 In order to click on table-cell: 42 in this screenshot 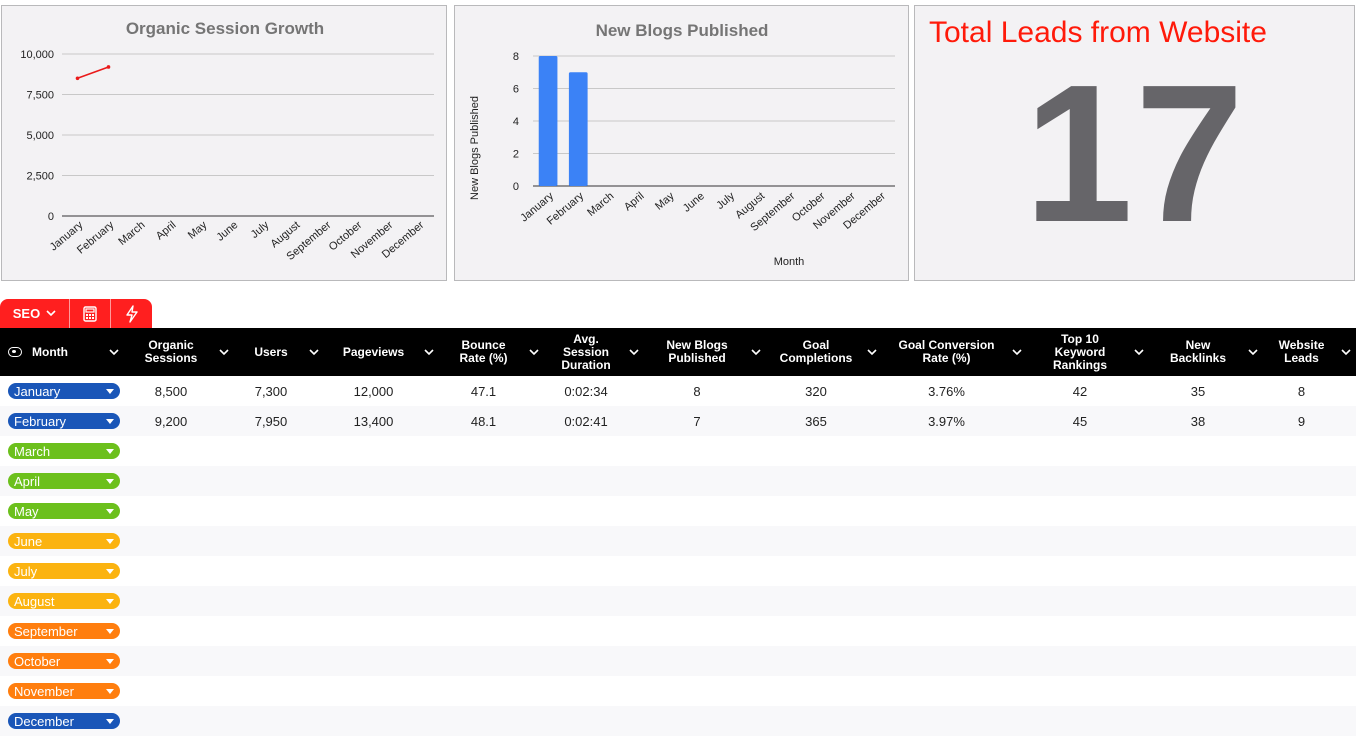, I will do `click(1080, 391)`.